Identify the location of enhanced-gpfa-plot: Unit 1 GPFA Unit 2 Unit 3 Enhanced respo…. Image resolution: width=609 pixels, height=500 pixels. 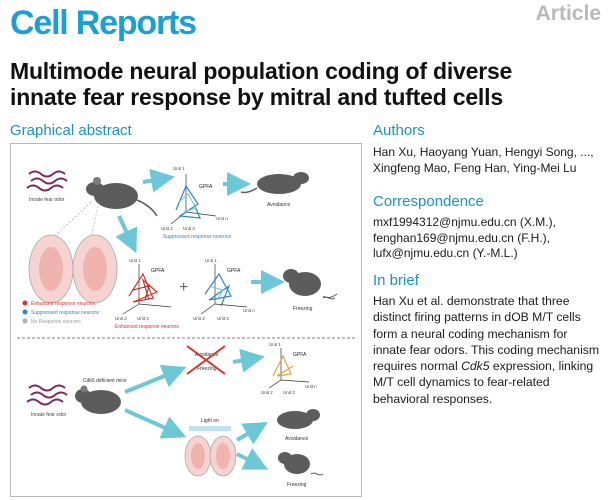
(147, 294).